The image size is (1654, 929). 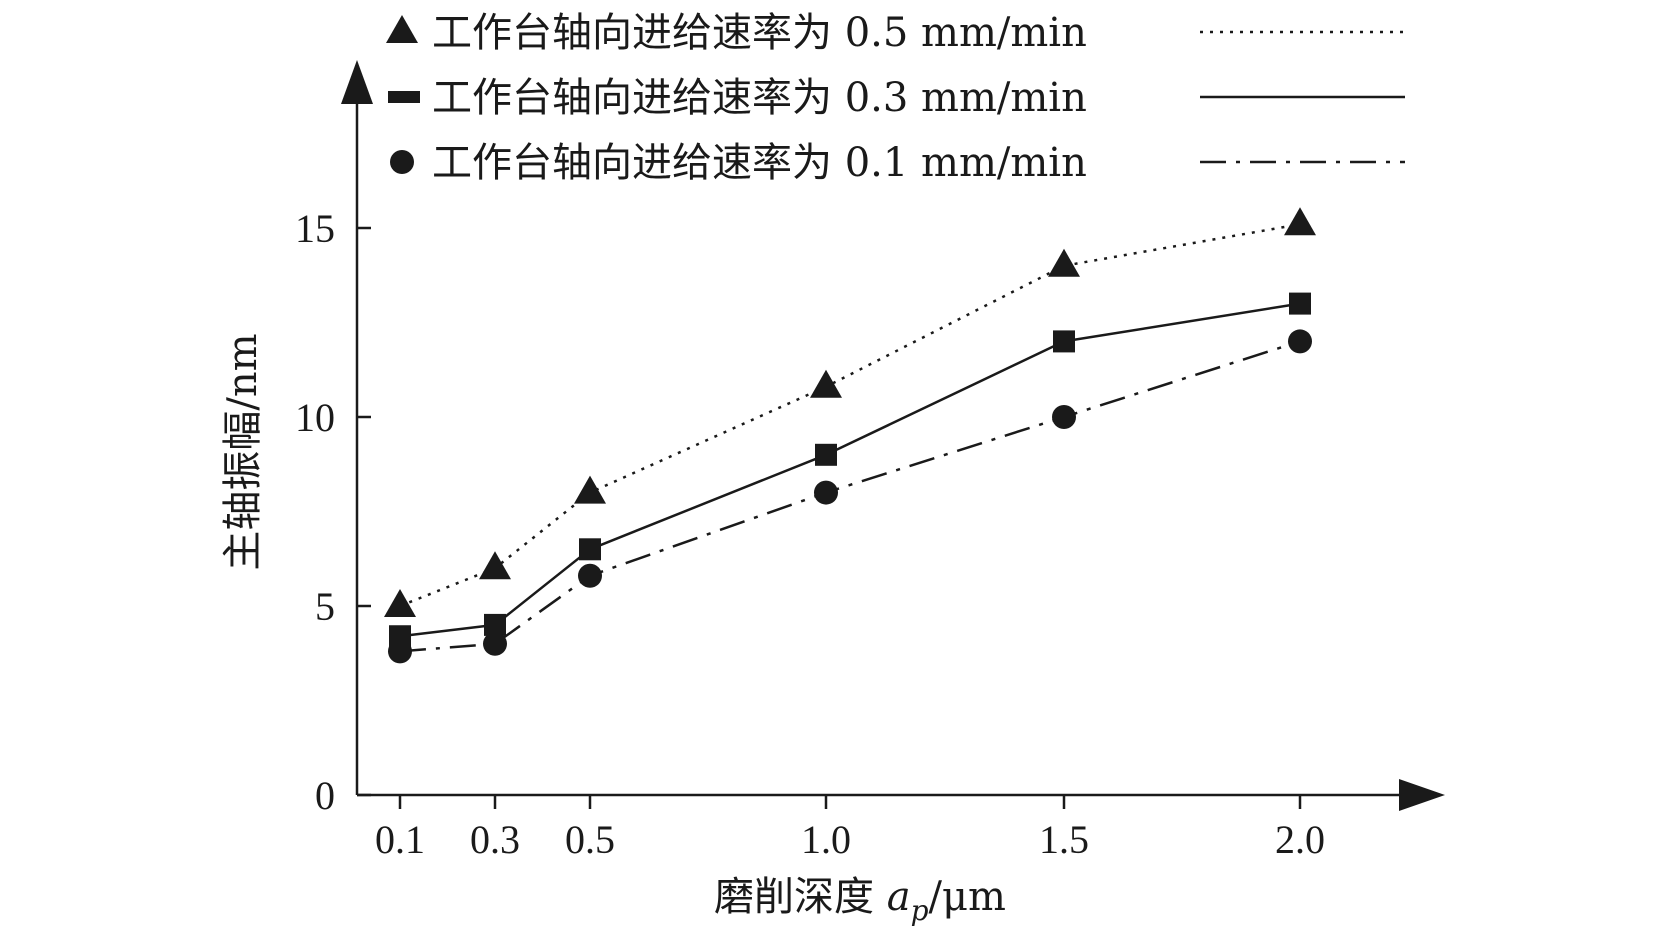 I want to click on x-axis-arrow, so click(x=1422, y=795).